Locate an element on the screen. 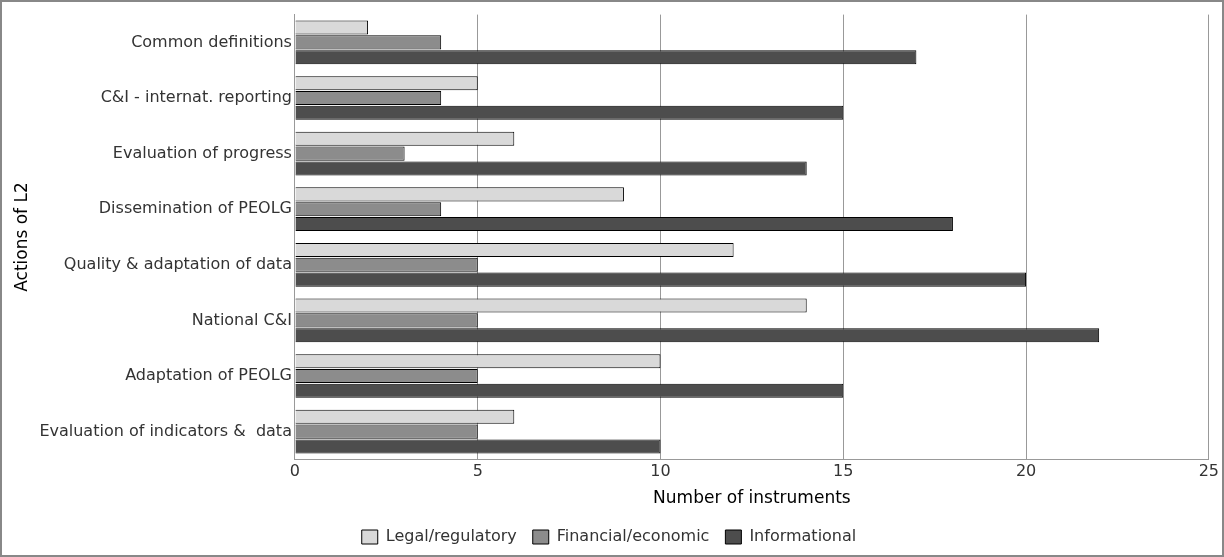 The height and width of the screenshot is (557, 1224). x-tick-label: 5 is located at coordinates (477, 471).